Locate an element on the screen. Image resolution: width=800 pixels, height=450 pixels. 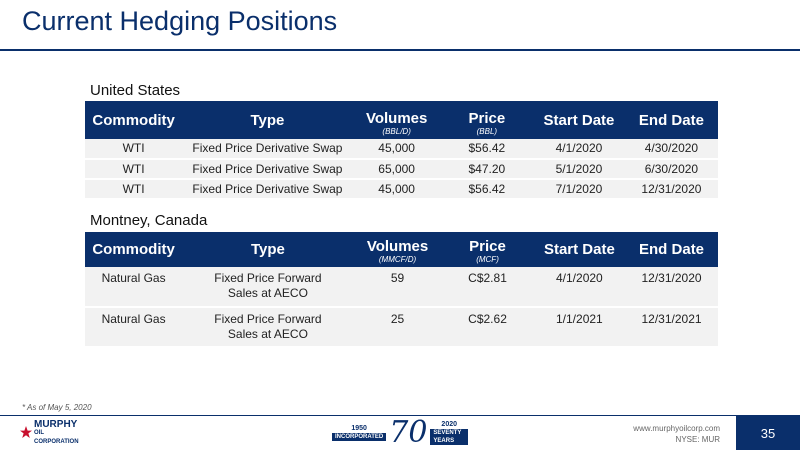
us-header-price-label: Price is located at coordinates (487, 118).